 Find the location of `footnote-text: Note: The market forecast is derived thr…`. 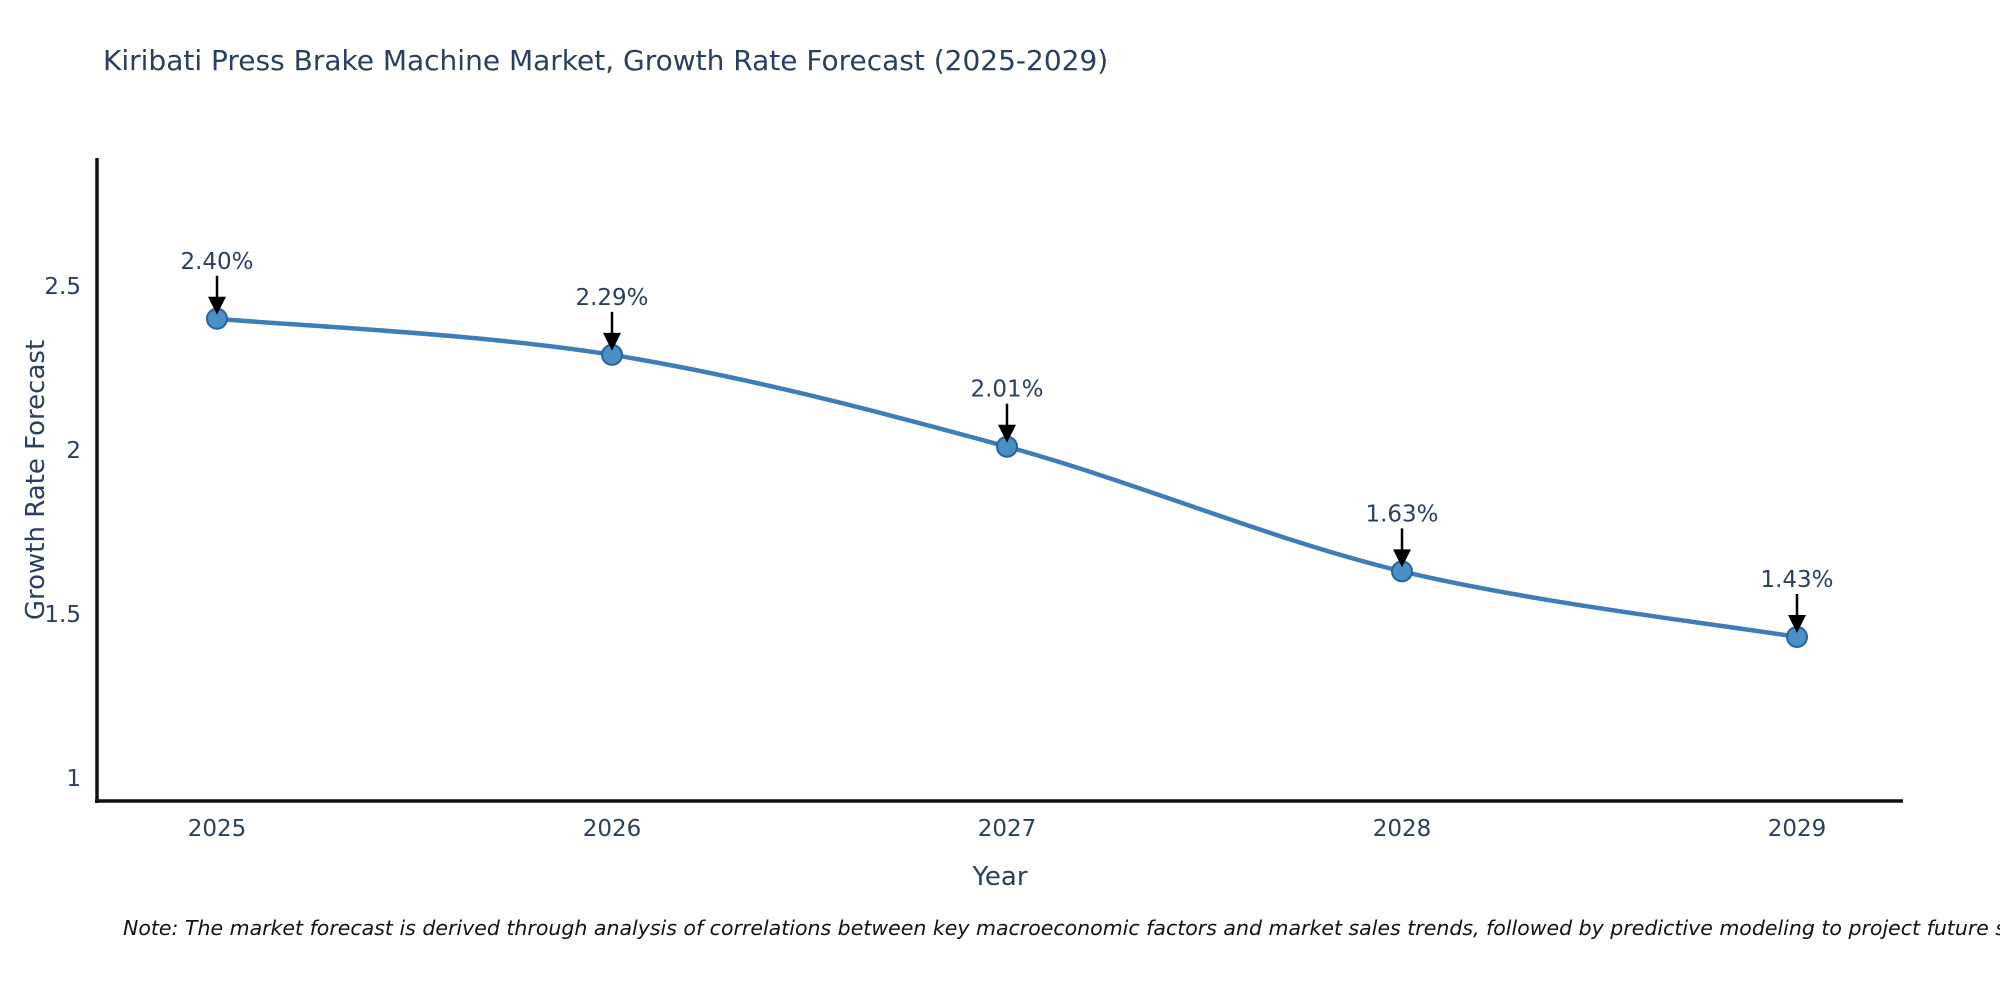

footnote-text: Note: The market forecast is derived thr… is located at coordinates (1061, 928).